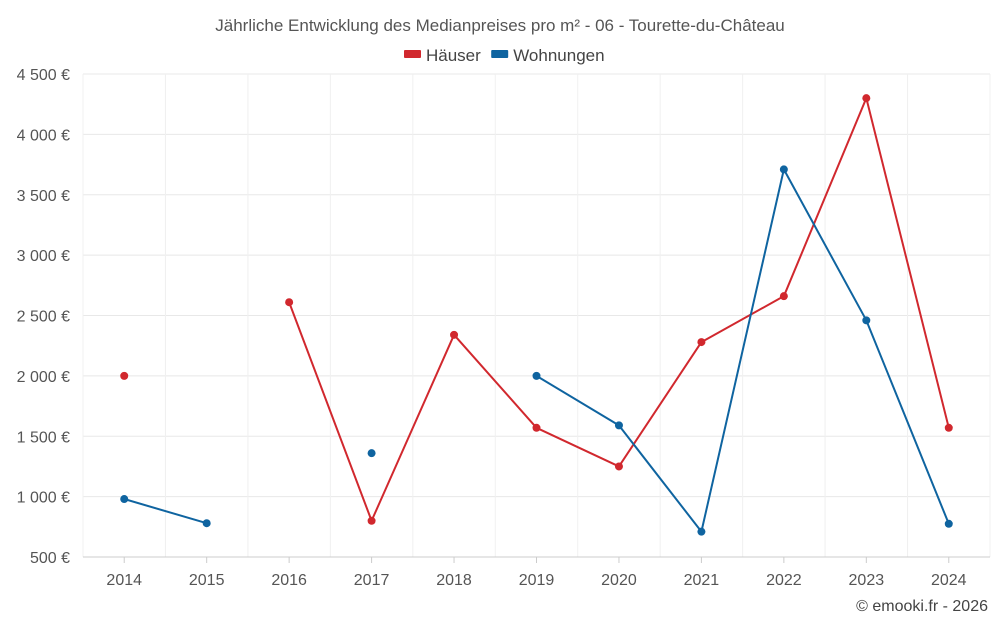 Image resolution: width=1000 pixels, height=630 pixels. Describe the element at coordinates (784, 580) in the screenshot. I see `x-tick-label: 2022` at that location.